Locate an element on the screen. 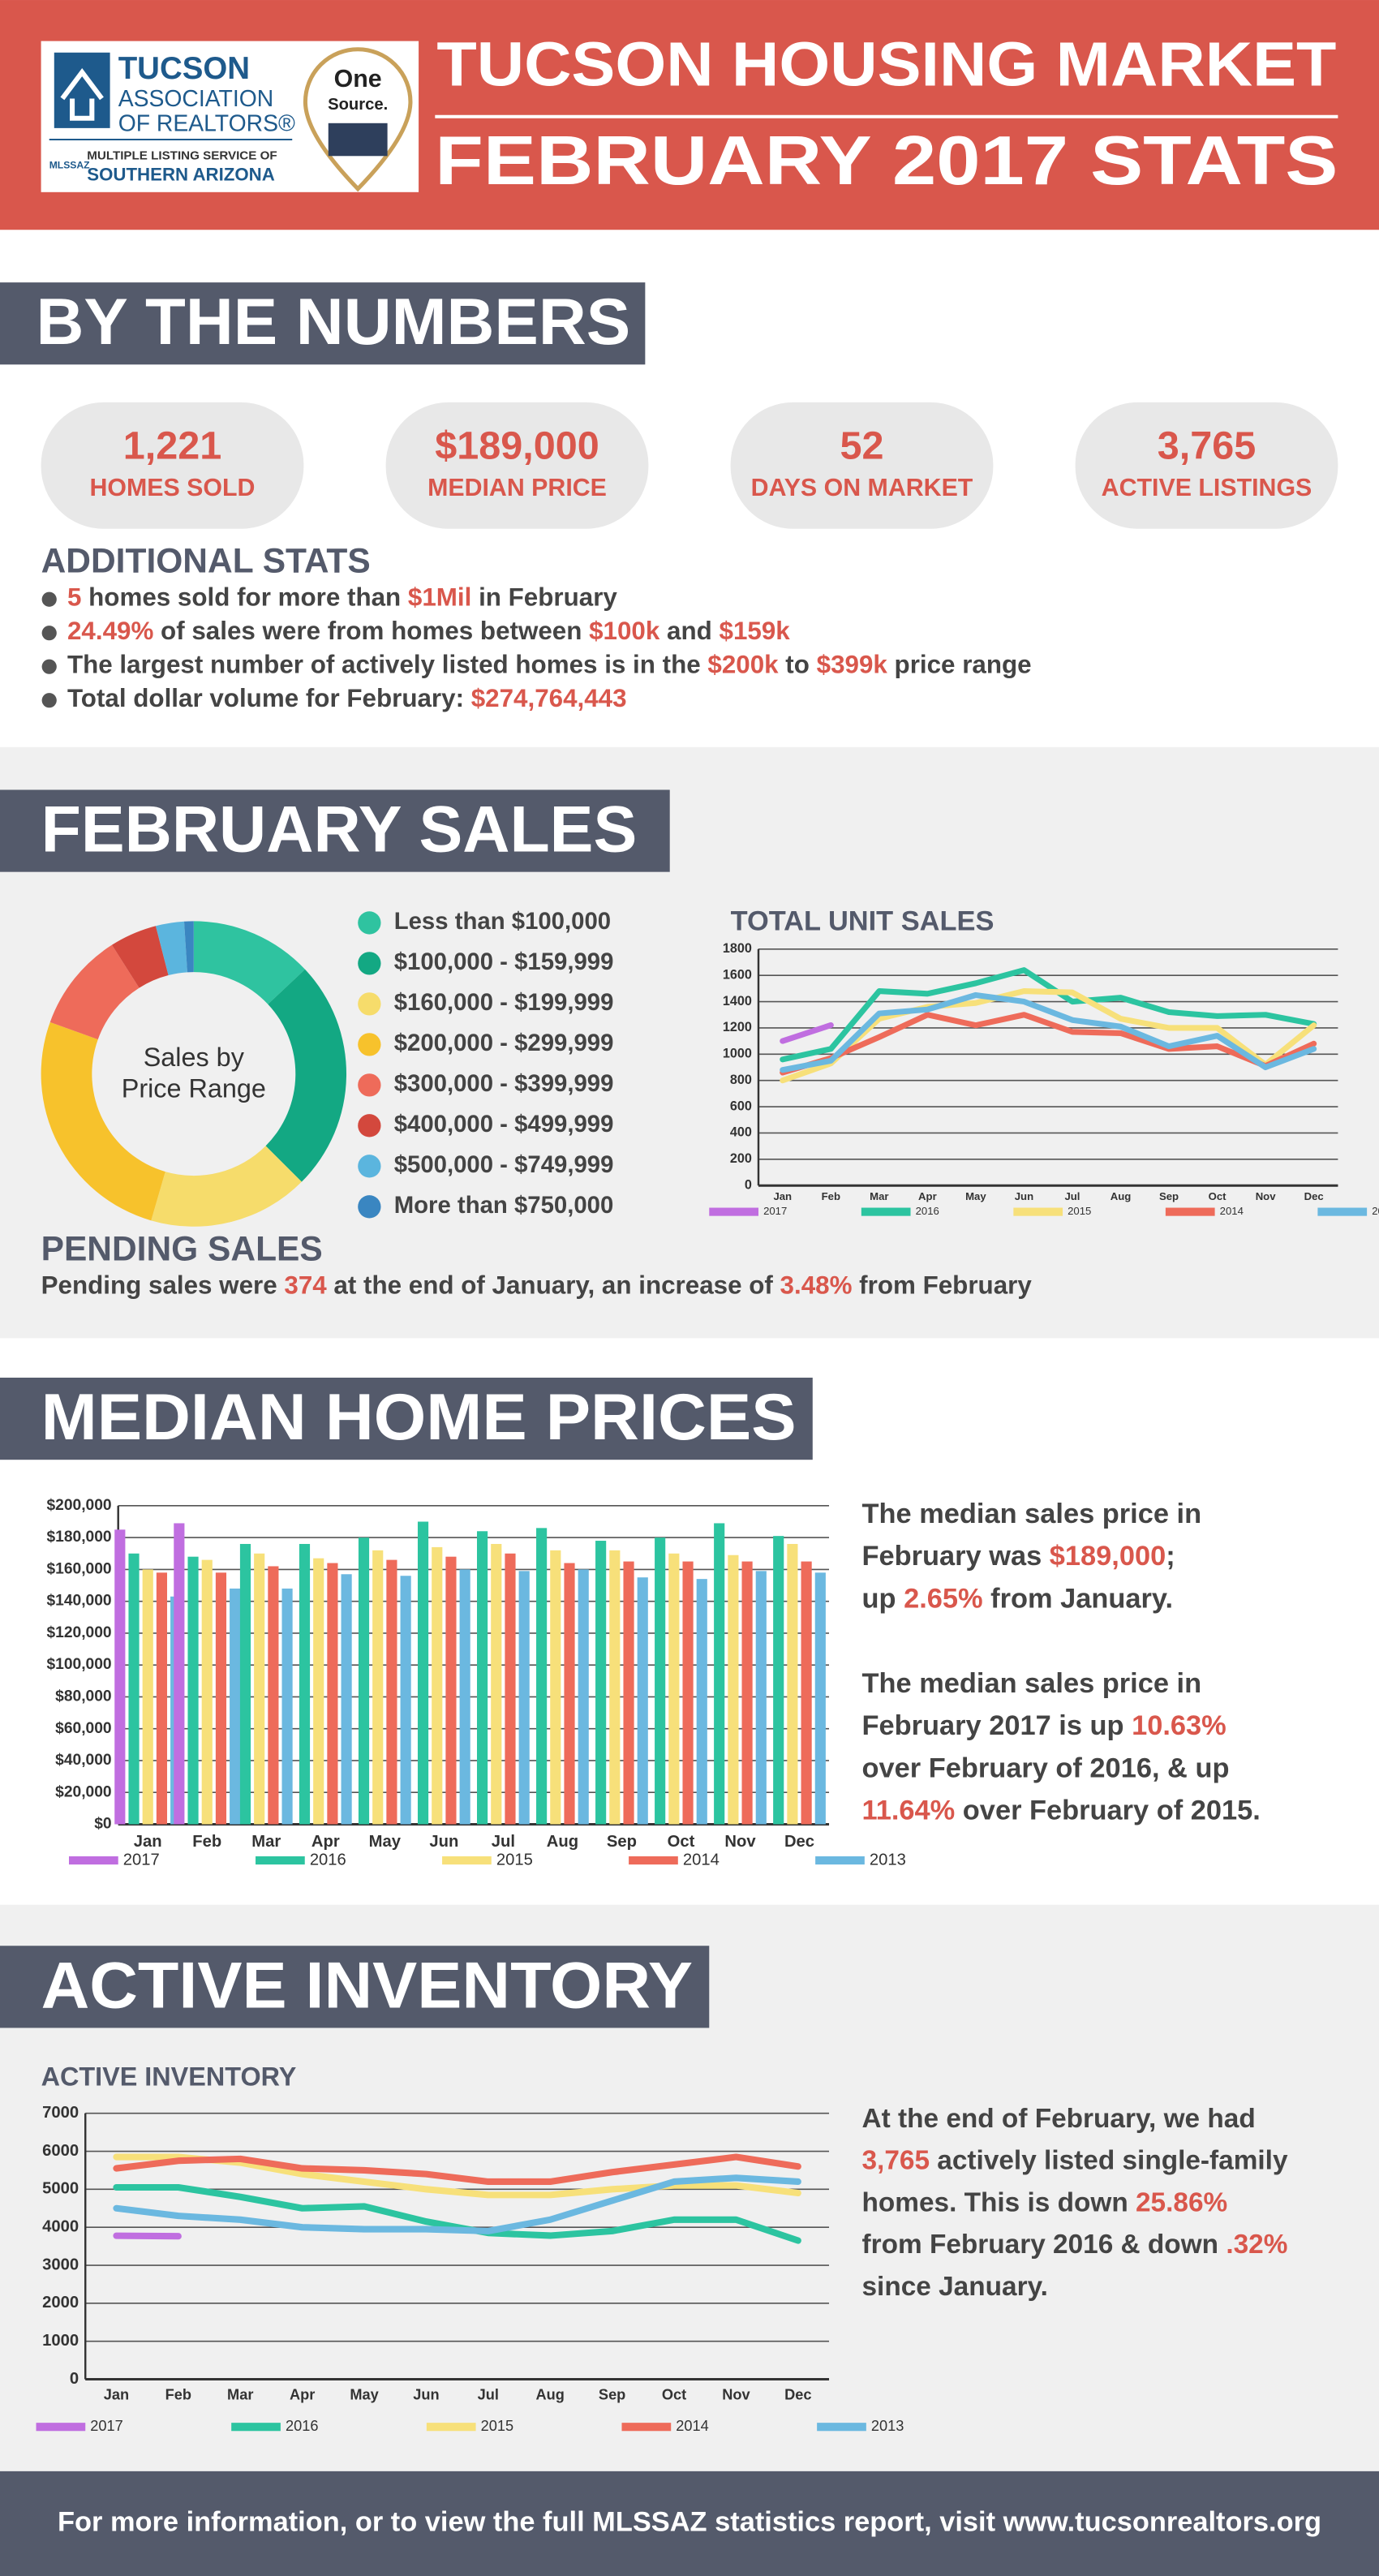 The height and width of the screenshot is (2576, 1379). text-run: to is located at coordinates (798, 665).